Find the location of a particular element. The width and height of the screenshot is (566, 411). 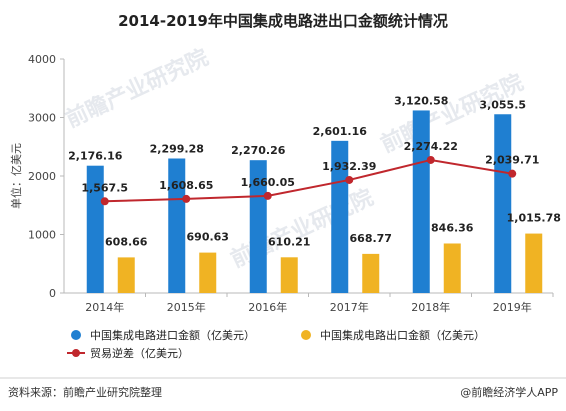

import-value-label: 2,299.28 is located at coordinates (177, 148).